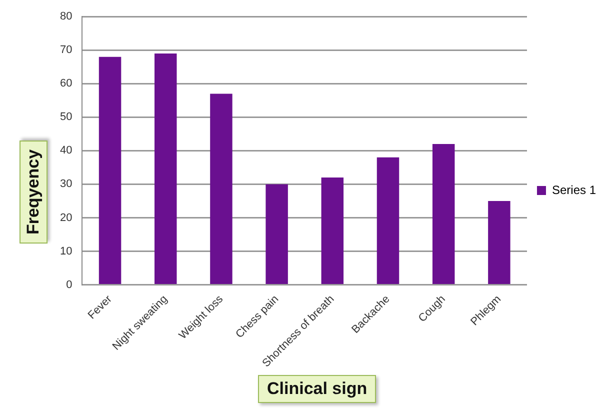 The height and width of the screenshot is (413, 616). I want to click on y-tick-label: 70, so click(66, 50).